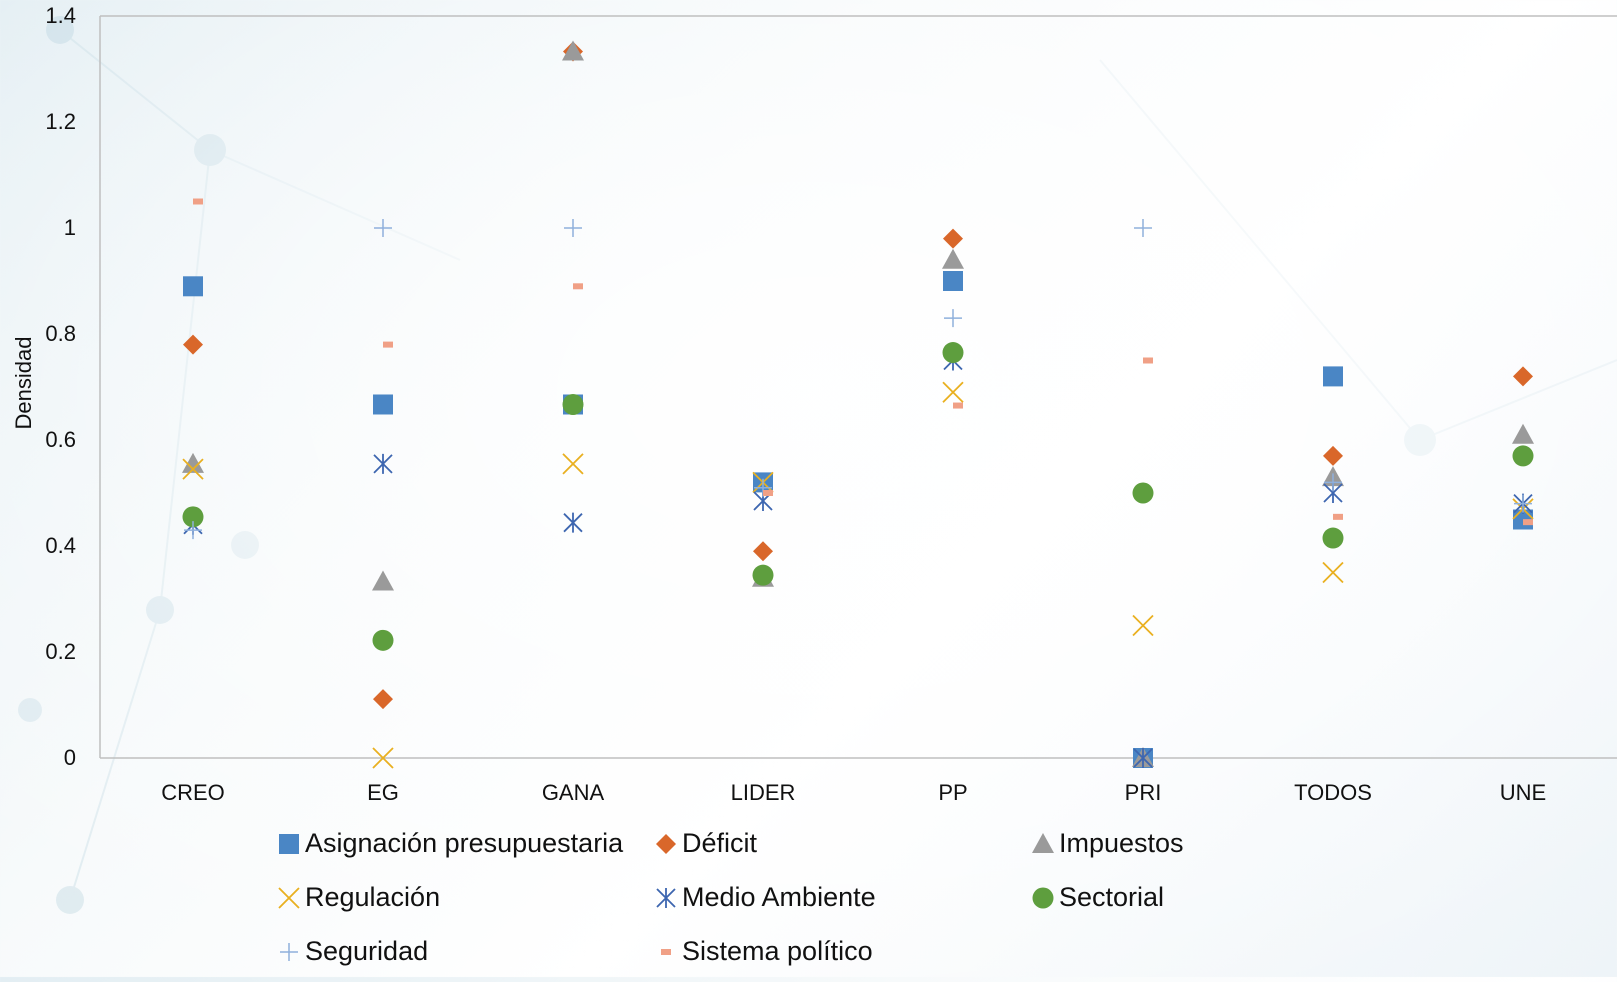  Describe the element at coordinates (952, 792) in the screenshot. I see `x-tick-label: PP` at that location.